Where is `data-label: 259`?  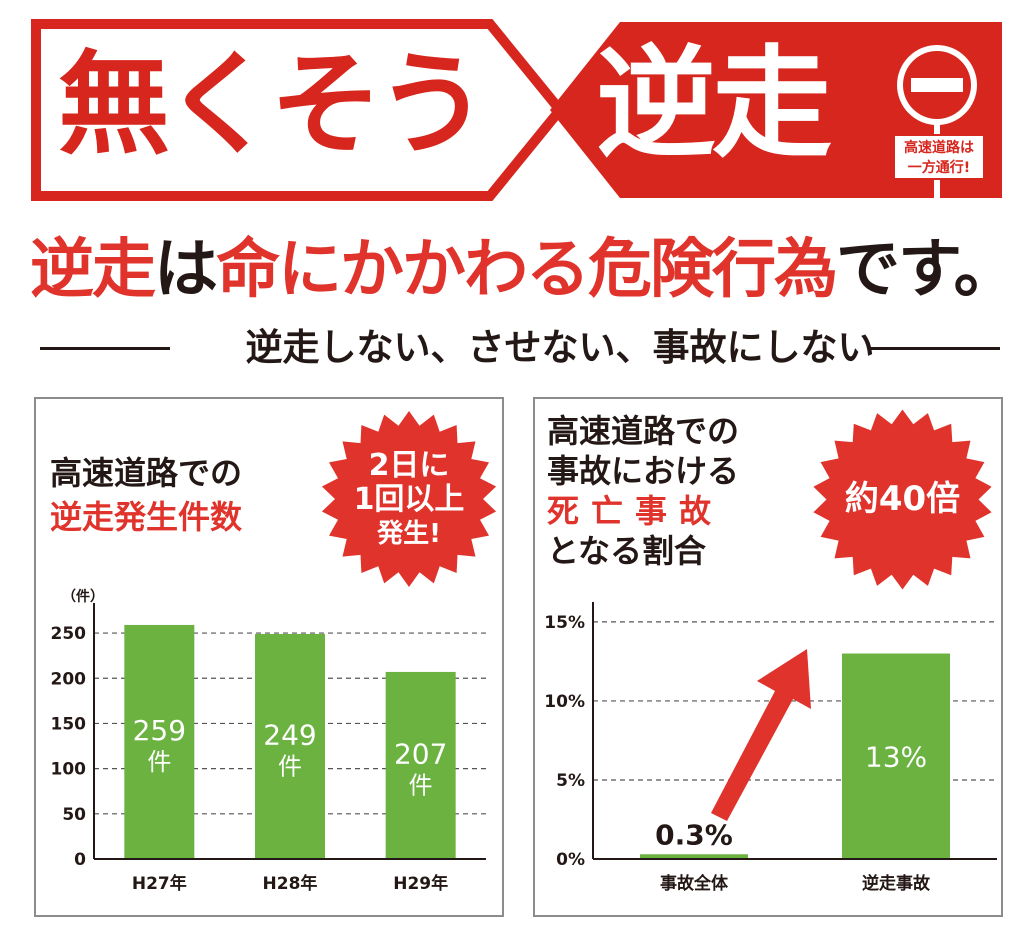 data-label: 259 is located at coordinates (159, 730).